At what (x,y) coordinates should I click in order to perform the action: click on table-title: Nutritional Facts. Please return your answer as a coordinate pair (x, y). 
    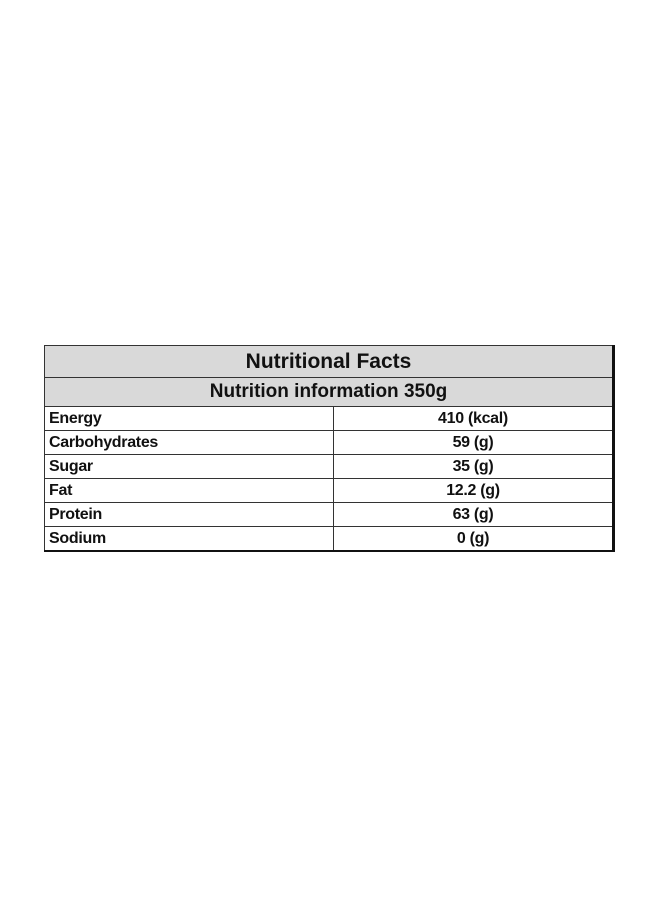
    Looking at the image, I should click on (329, 361).